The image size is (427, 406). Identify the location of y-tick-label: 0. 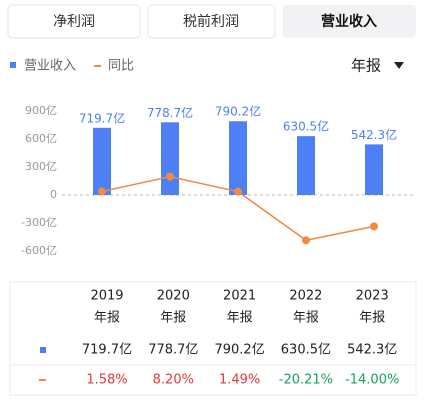
(53, 194).